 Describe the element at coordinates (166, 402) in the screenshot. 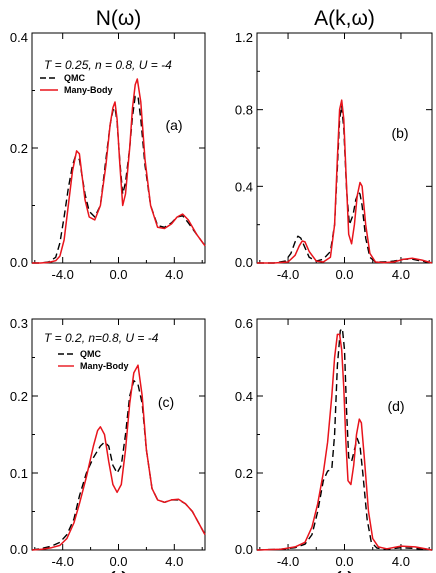

I see `panel-label: (c)` at that location.